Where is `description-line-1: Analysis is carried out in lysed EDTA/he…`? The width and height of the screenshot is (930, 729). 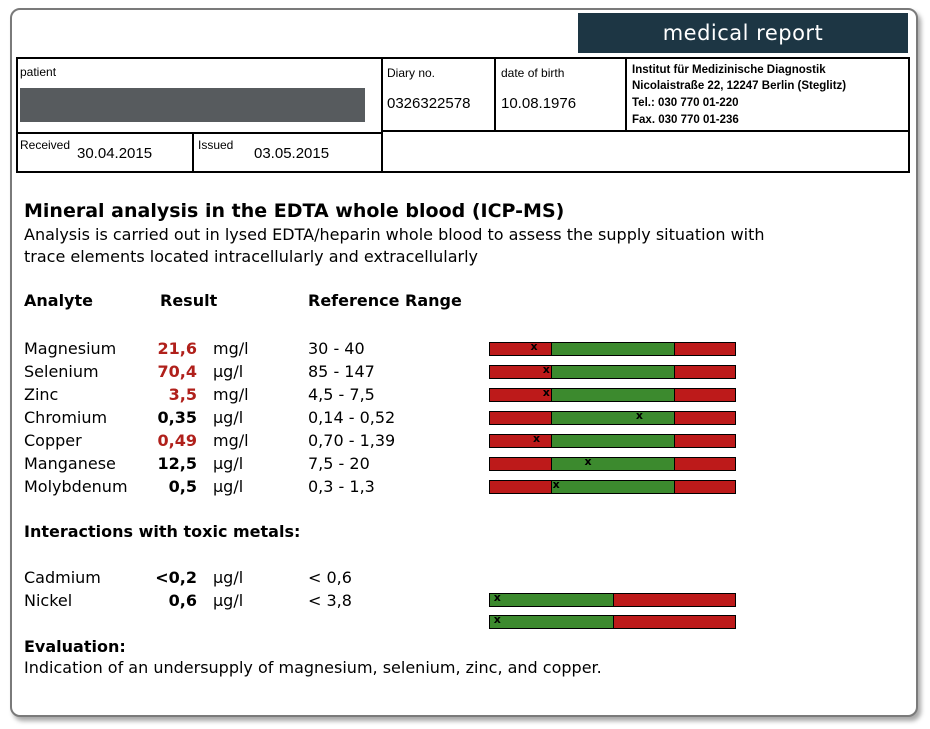 description-line-1: Analysis is carried out in lysed EDTA/he… is located at coordinates (394, 234).